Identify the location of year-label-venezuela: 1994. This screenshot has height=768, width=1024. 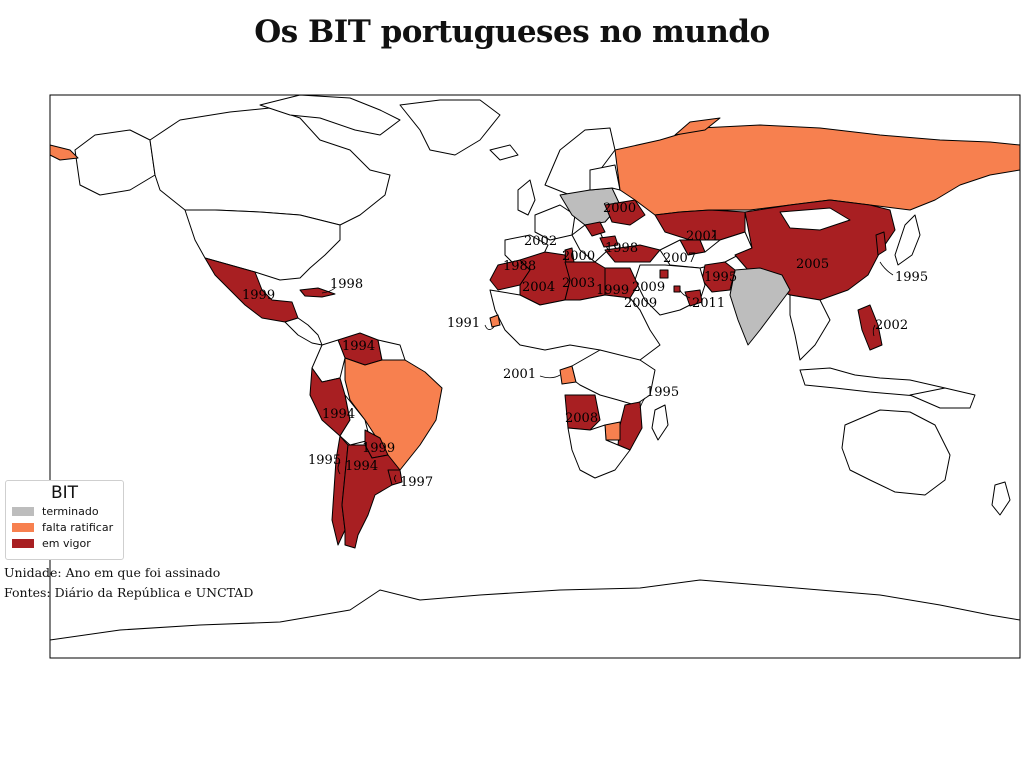
(358, 346).